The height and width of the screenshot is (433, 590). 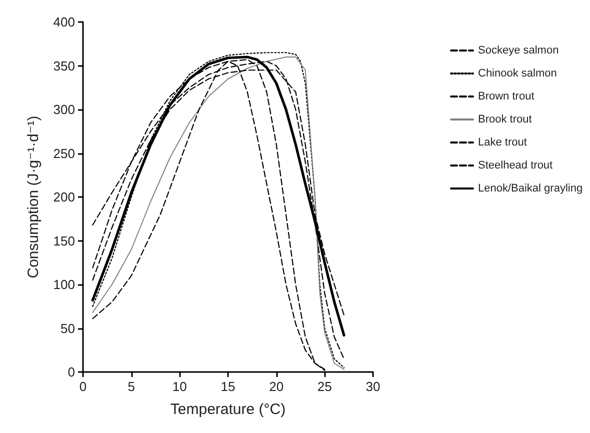 What do you see at coordinates (518, 50) in the screenshot?
I see `legend-label: Sockeye salmon` at bounding box center [518, 50].